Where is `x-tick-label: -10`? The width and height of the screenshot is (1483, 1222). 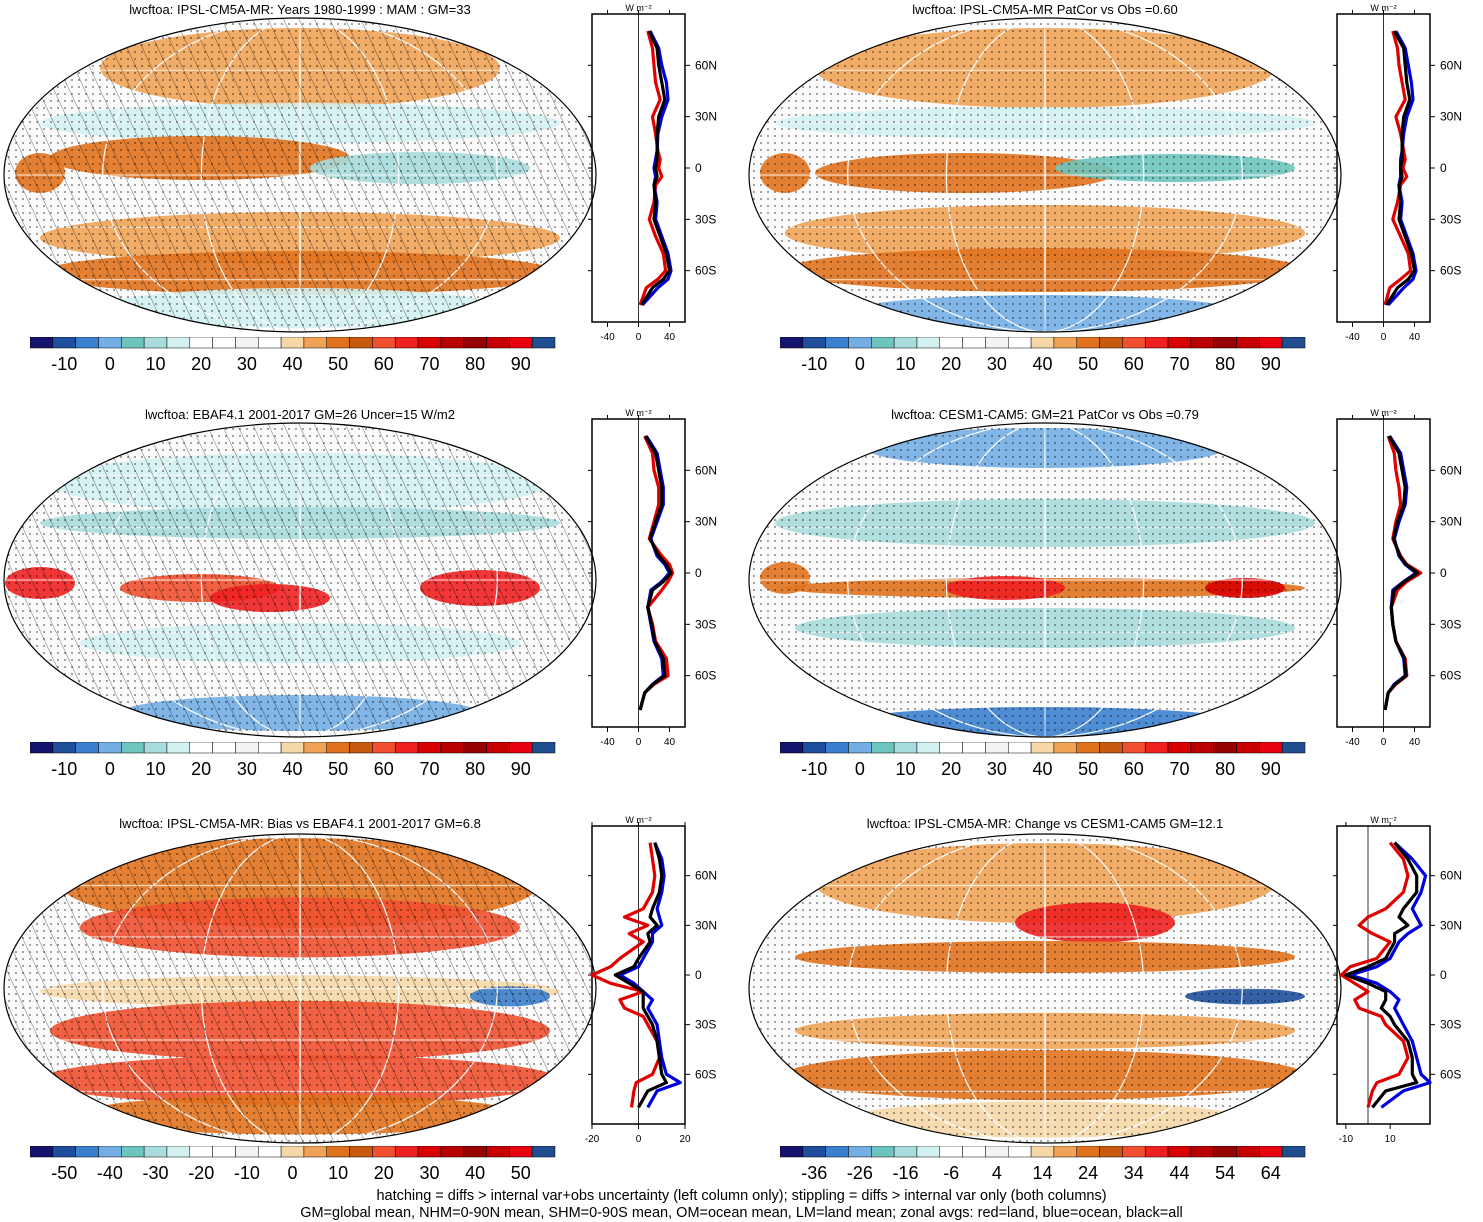 x-tick-label: -10 is located at coordinates (1346, 1139).